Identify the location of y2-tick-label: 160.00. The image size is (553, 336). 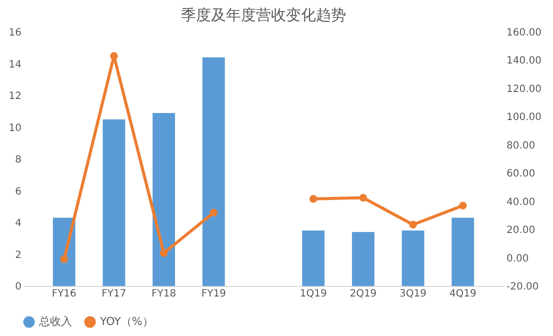
(524, 33).